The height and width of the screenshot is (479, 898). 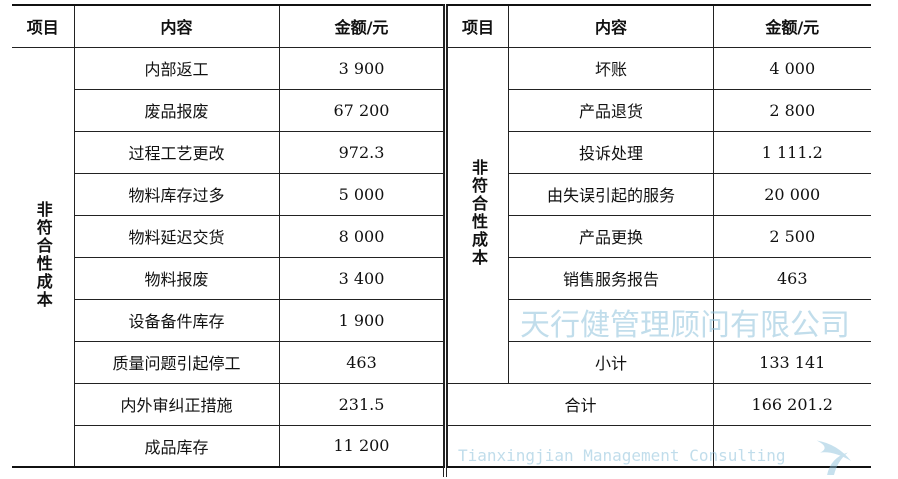 I want to click on table-row: 过程工艺更改 972.3, so click(x=228, y=152).